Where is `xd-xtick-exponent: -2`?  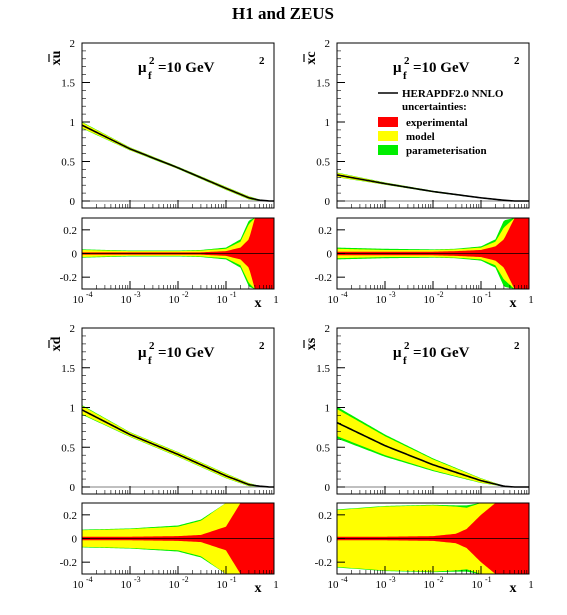 xd-xtick-exponent: -2 is located at coordinates (185, 579).